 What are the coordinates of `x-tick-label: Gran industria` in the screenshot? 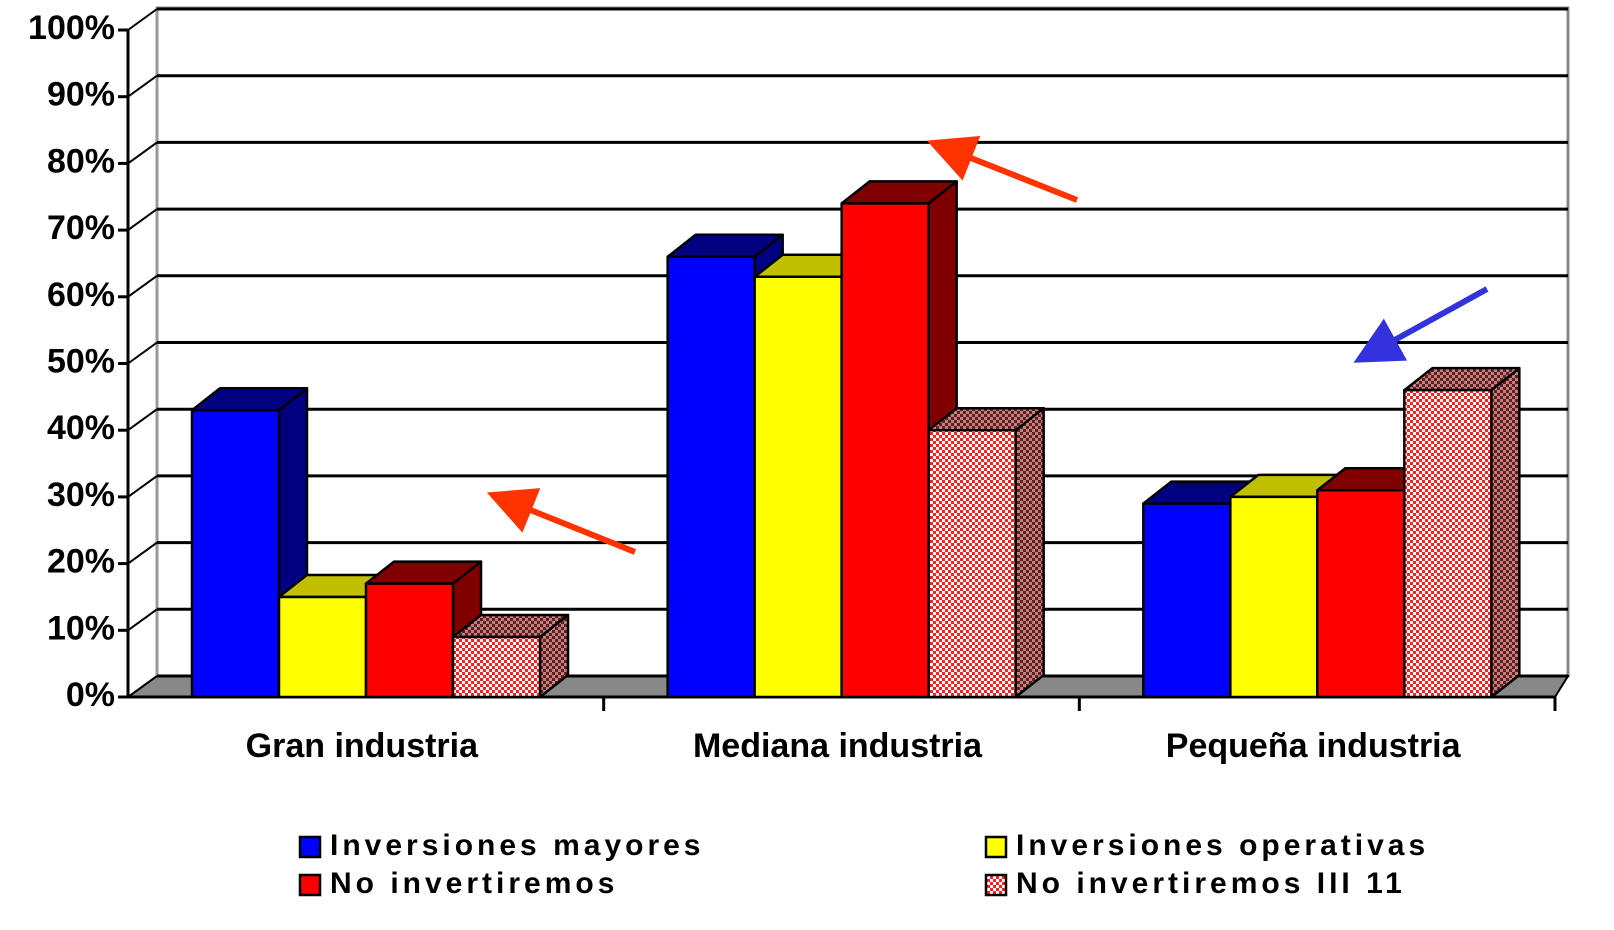 It's located at (362, 746).